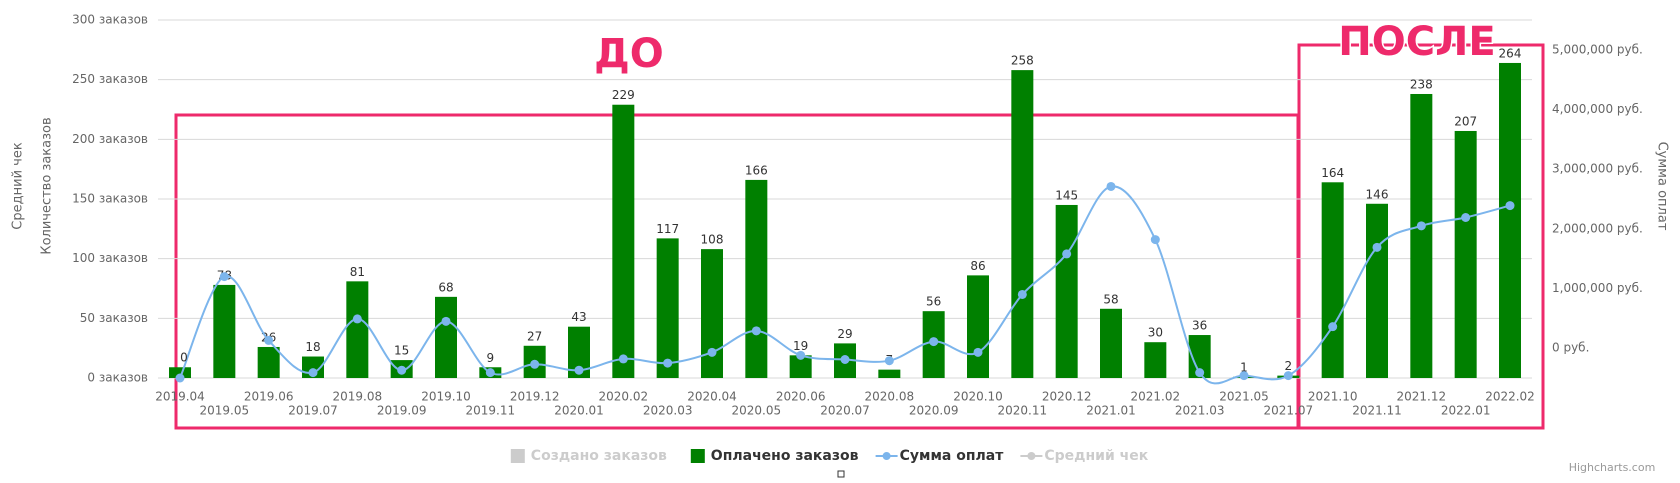 The height and width of the screenshot is (483, 1680). What do you see at coordinates (312, 347) in the screenshot?
I see `data-label: 18` at bounding box center [312, 347].